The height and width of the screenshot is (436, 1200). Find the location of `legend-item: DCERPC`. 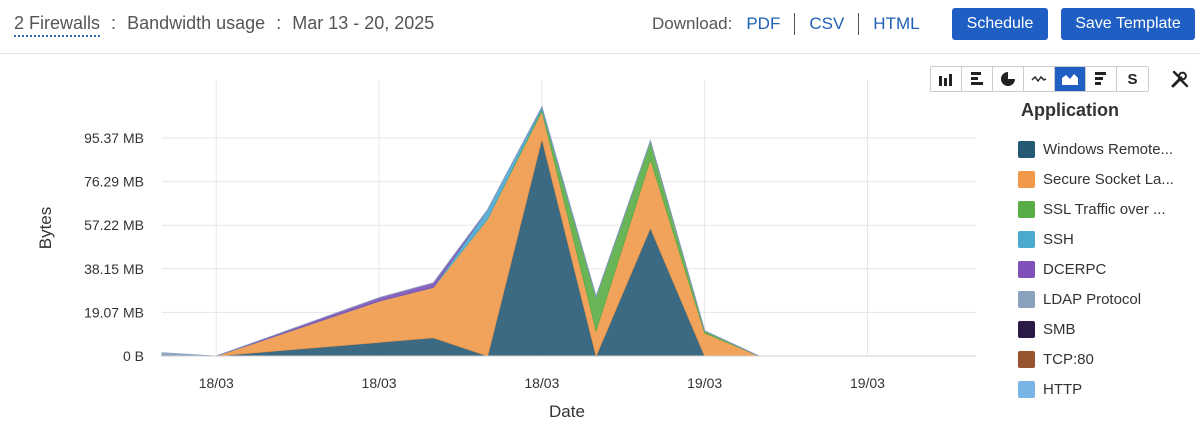

legend-item: DCERPC is located at coordinates (1098, 269).